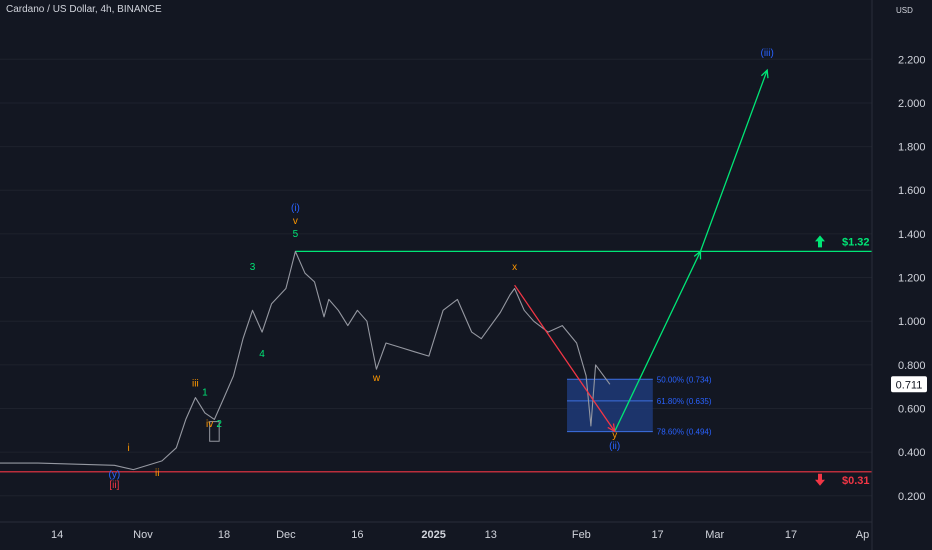 Image resolution: width=932 pixels, height=550 pixels. Describe the element at coordinates (912, 497) in the screenshot. I see `y-tick-label: 0.200` at that location.